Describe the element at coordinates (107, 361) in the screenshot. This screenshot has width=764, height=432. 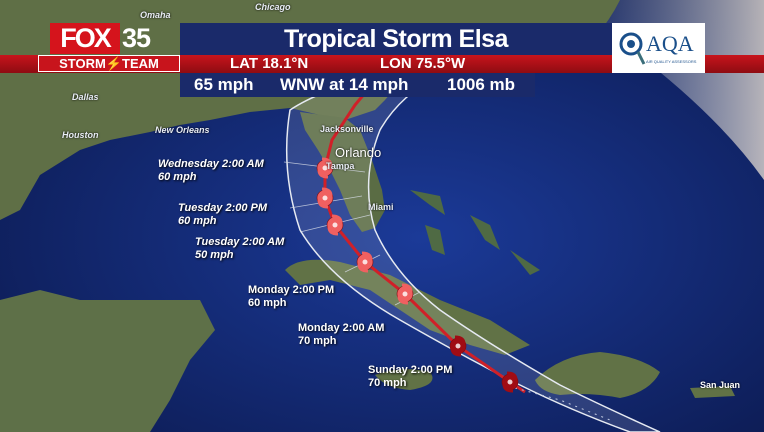
I see `land-mexico` at that location.